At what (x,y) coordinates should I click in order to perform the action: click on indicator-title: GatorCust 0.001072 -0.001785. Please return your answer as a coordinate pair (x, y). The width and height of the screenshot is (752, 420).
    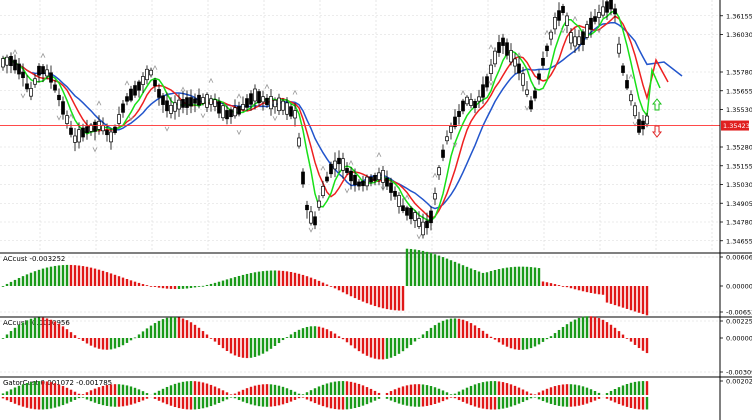
    Looking at the image, I should click on (57, 383).